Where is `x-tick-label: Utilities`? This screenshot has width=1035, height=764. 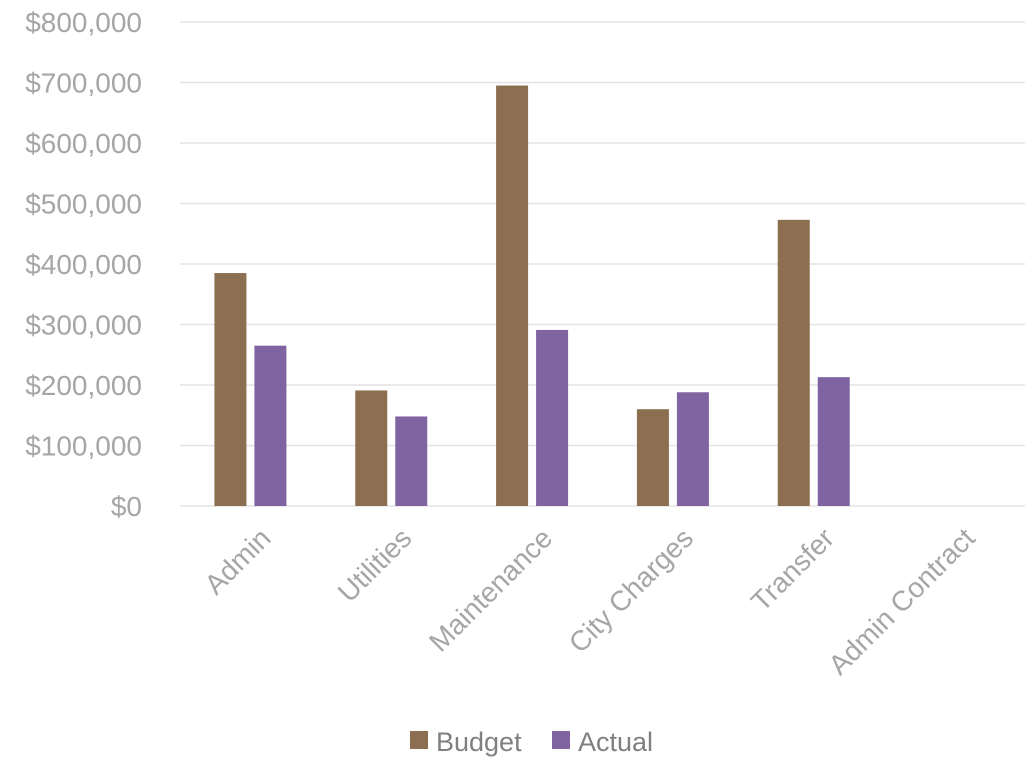 x-tick-label: Utilities is located at coordinates (375, 565).